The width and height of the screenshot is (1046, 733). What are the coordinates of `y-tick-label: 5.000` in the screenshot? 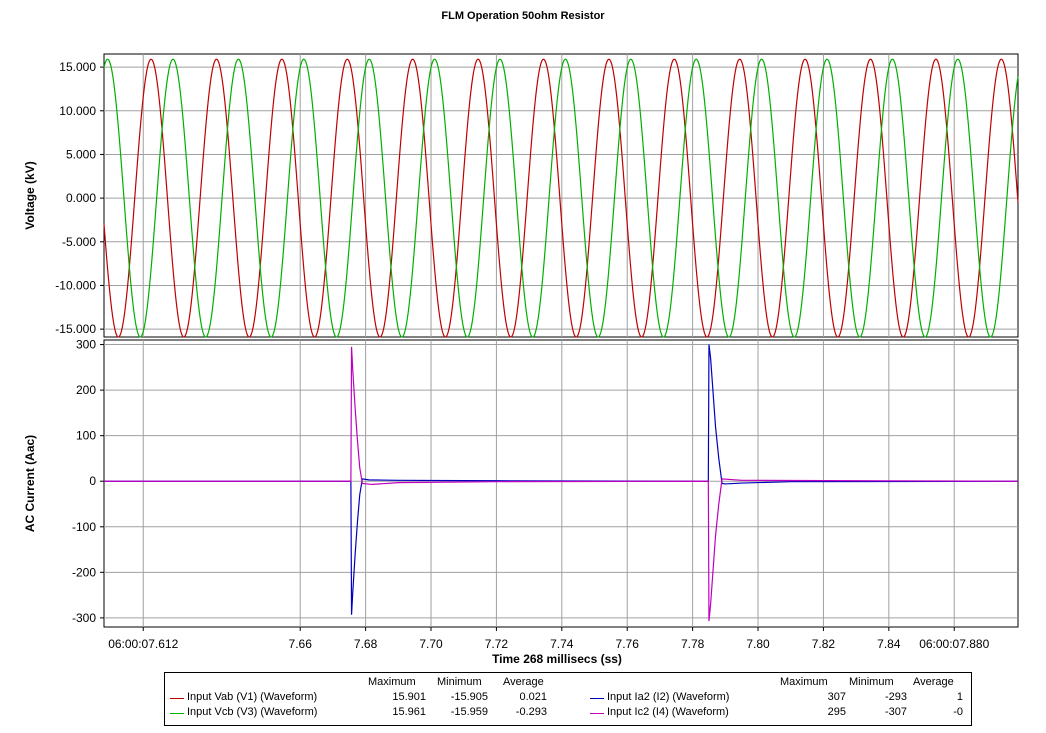 It's located at (81, 154).